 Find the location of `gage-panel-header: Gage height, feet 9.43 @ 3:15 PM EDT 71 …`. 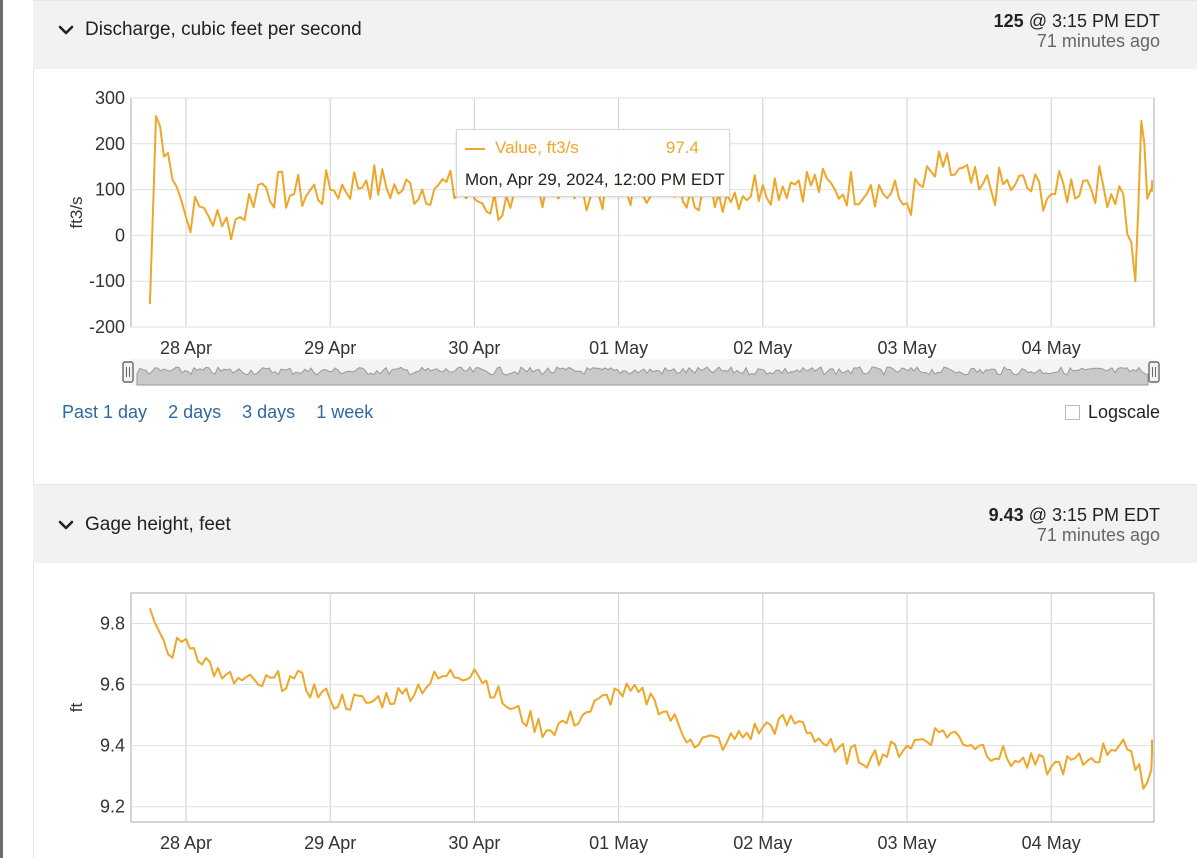

gage-panel-header: Gage height, feet 9.43 @ 3:15 PM EDT 71 … is located at coordinates (615, 524).